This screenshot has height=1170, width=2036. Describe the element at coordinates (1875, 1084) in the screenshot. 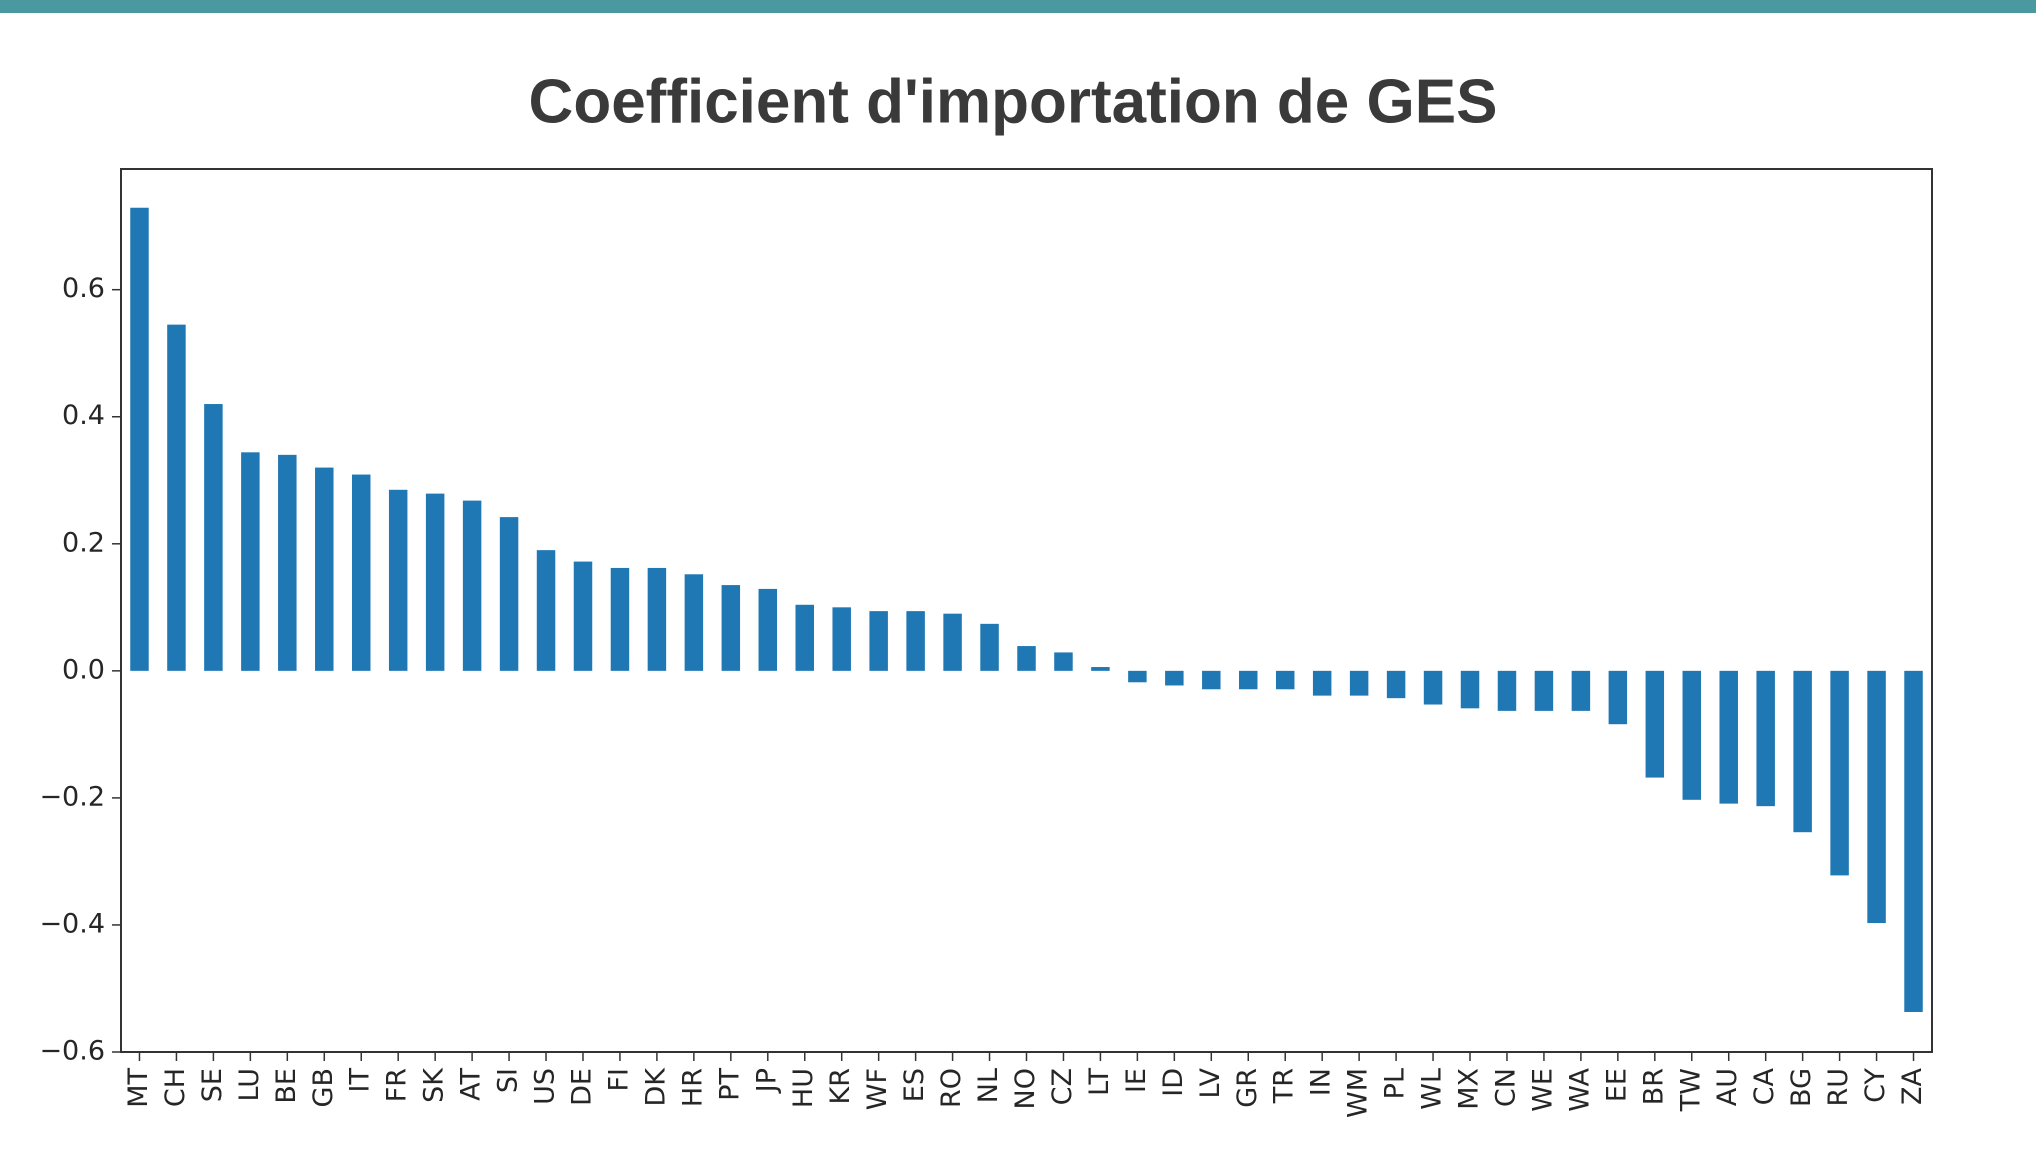

I see `x-tick-label: CY` at that location.